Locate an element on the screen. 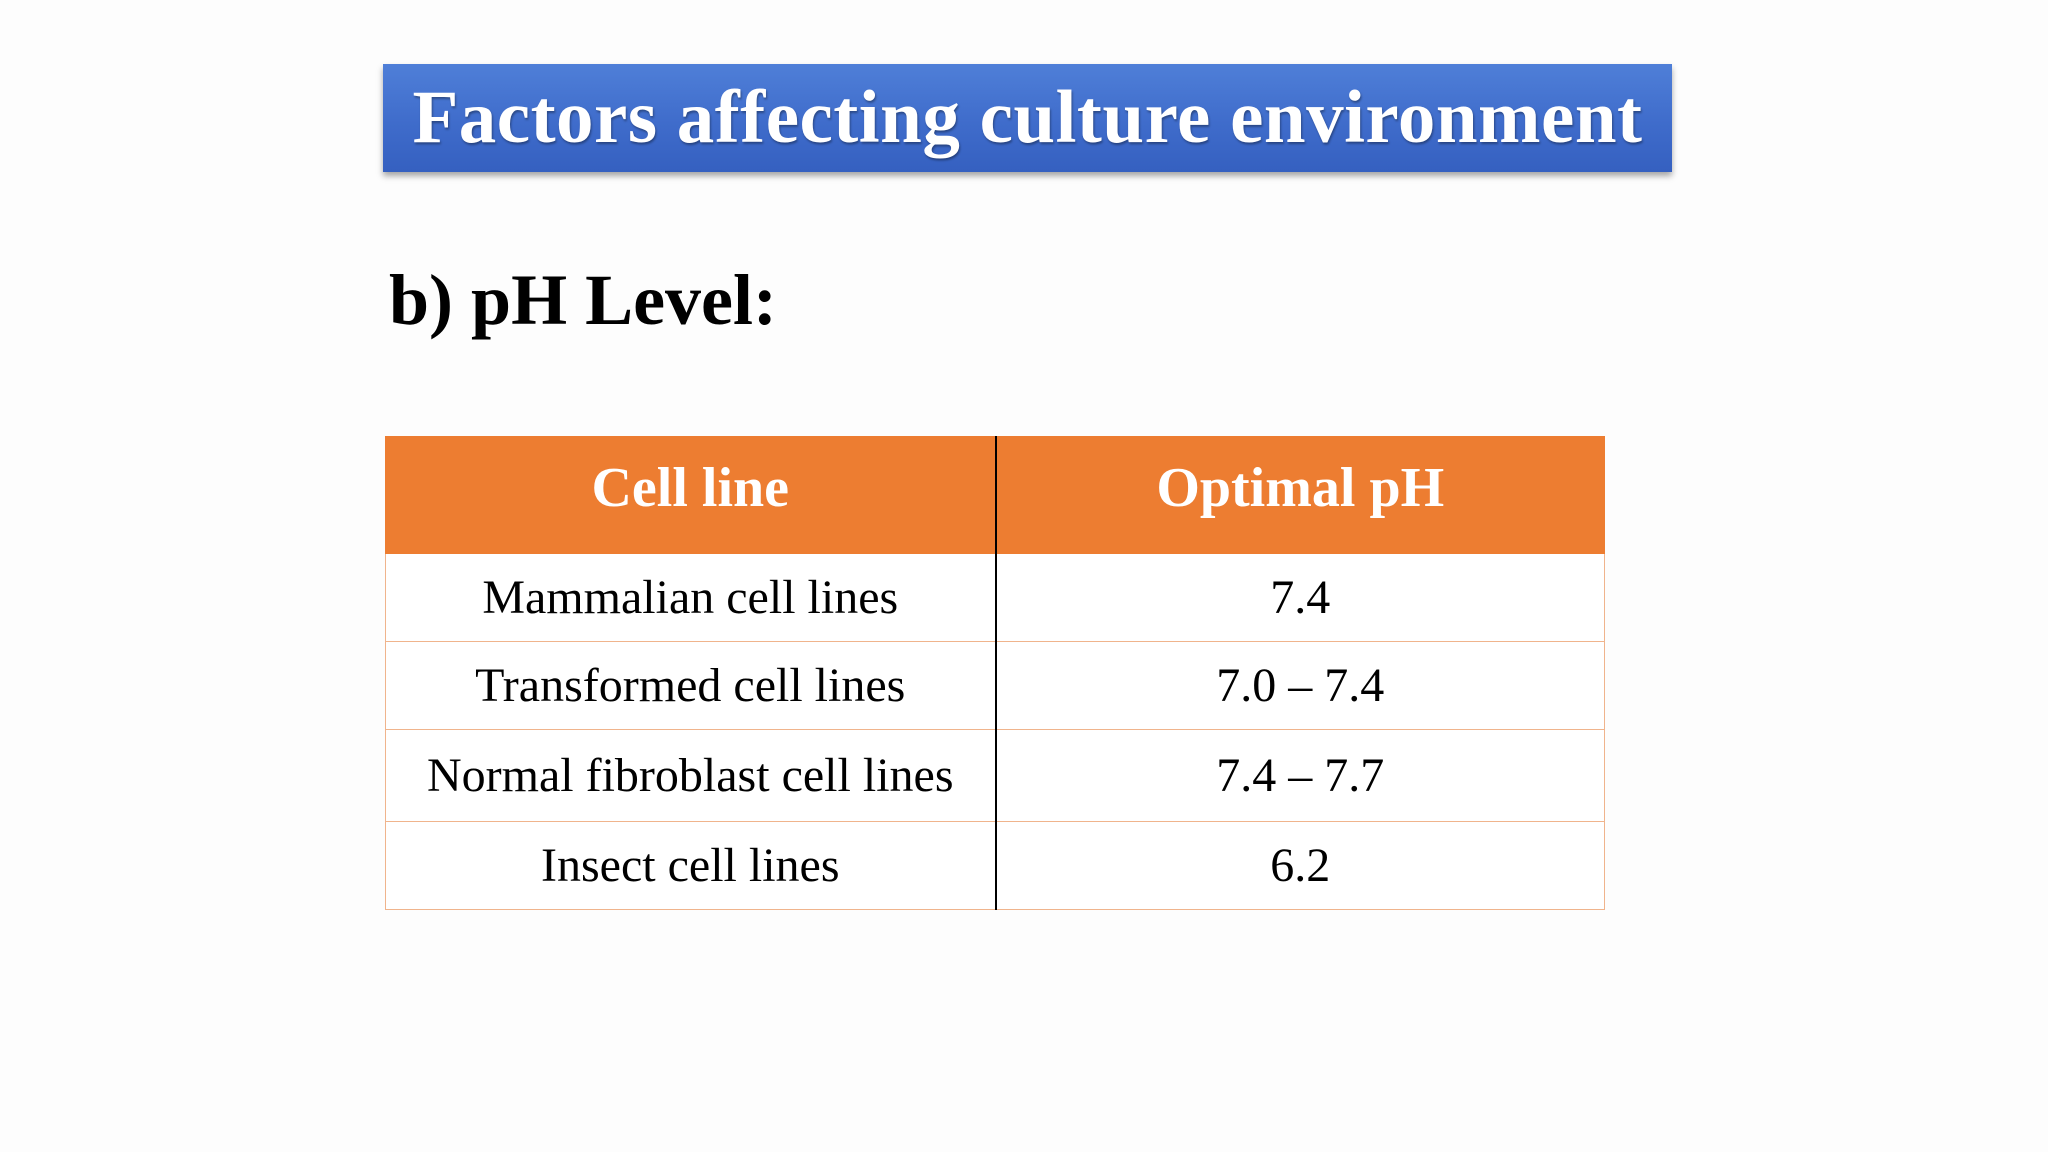 The width and height of the screenshot is (2048, 1152). cell-optimal-ph: 6.2 is located at coordinates (1300, 865).